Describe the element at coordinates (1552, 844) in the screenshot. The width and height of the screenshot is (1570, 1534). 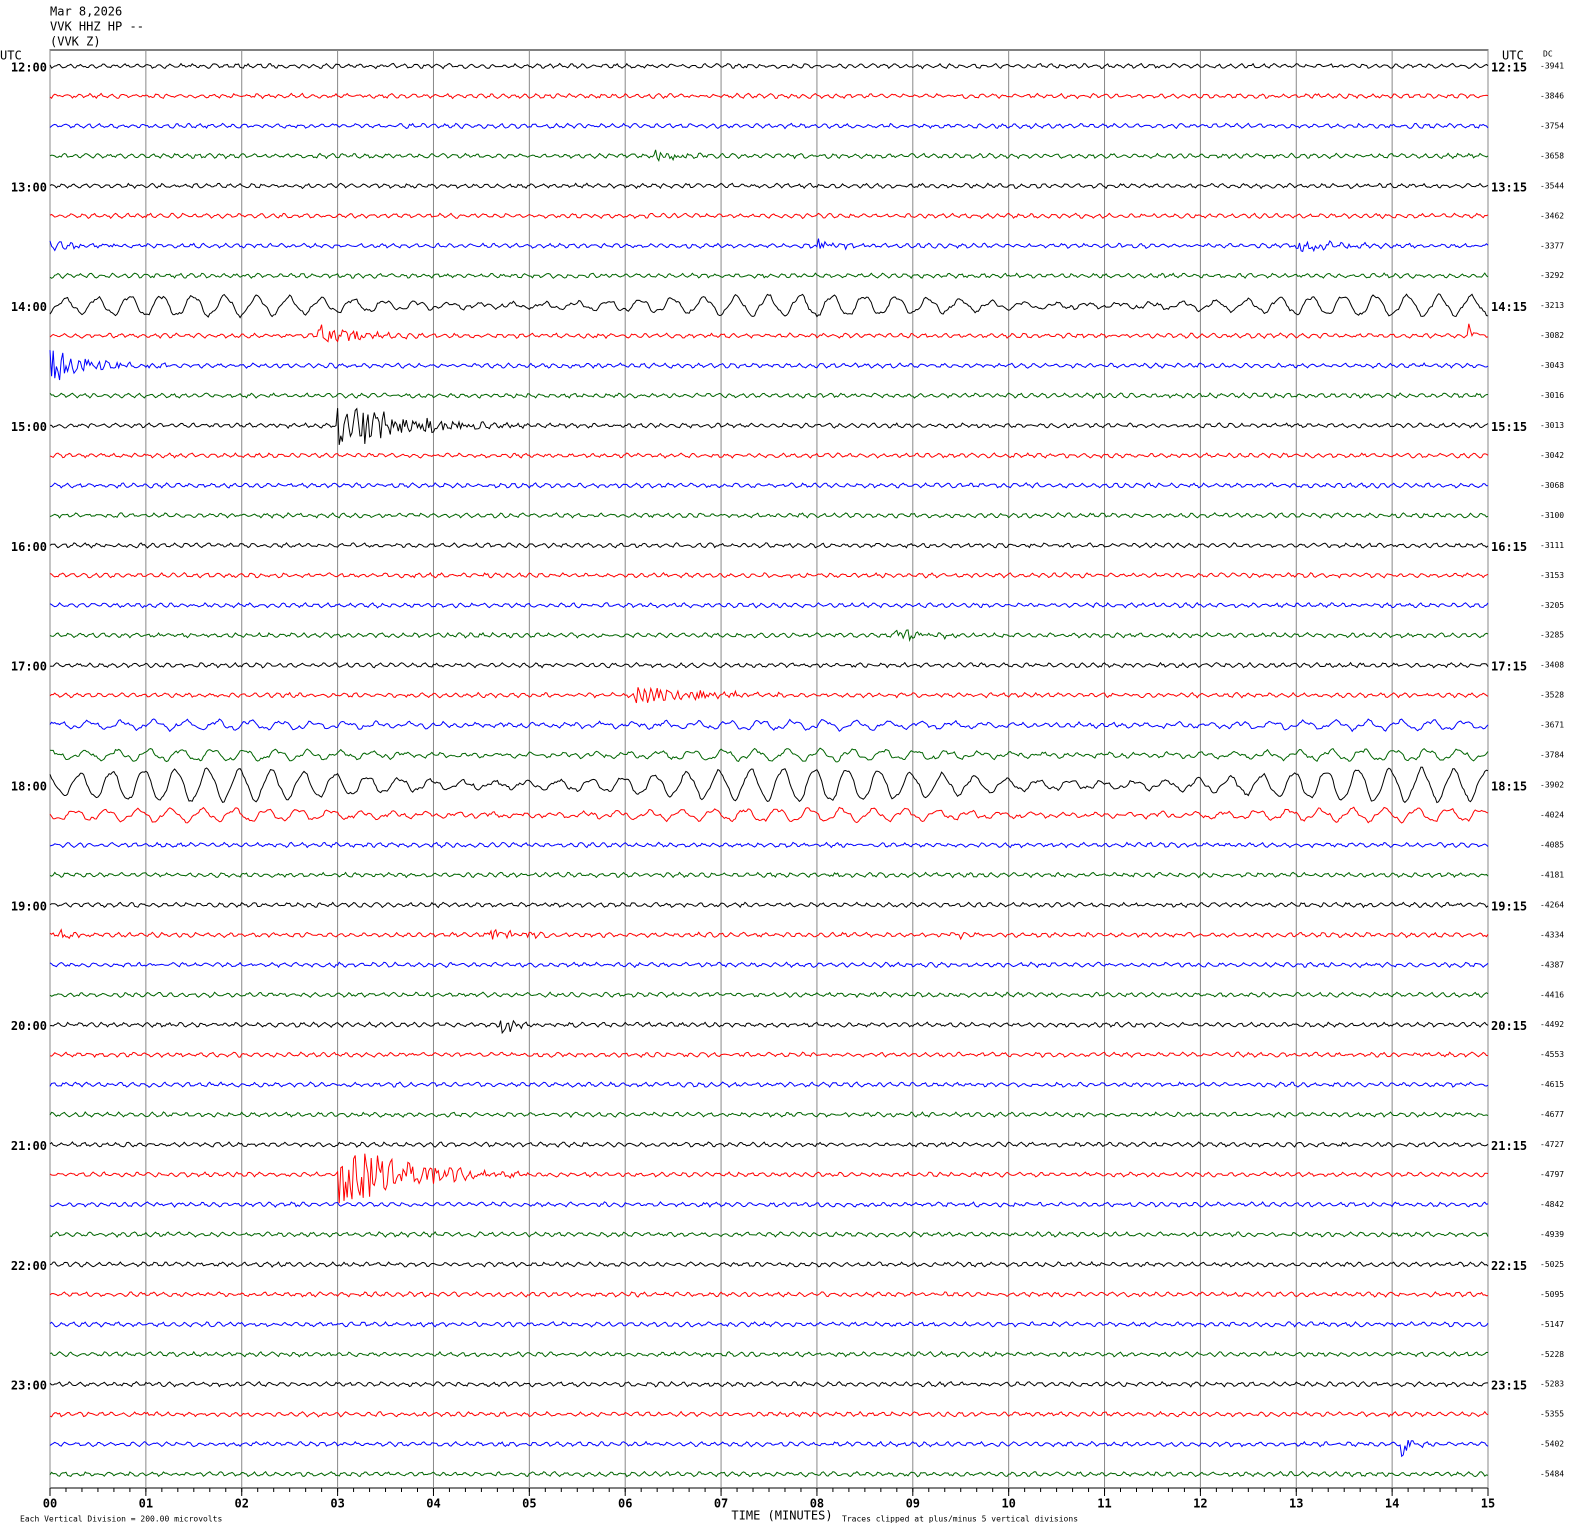
I see `dc-value: -4085` at that location.